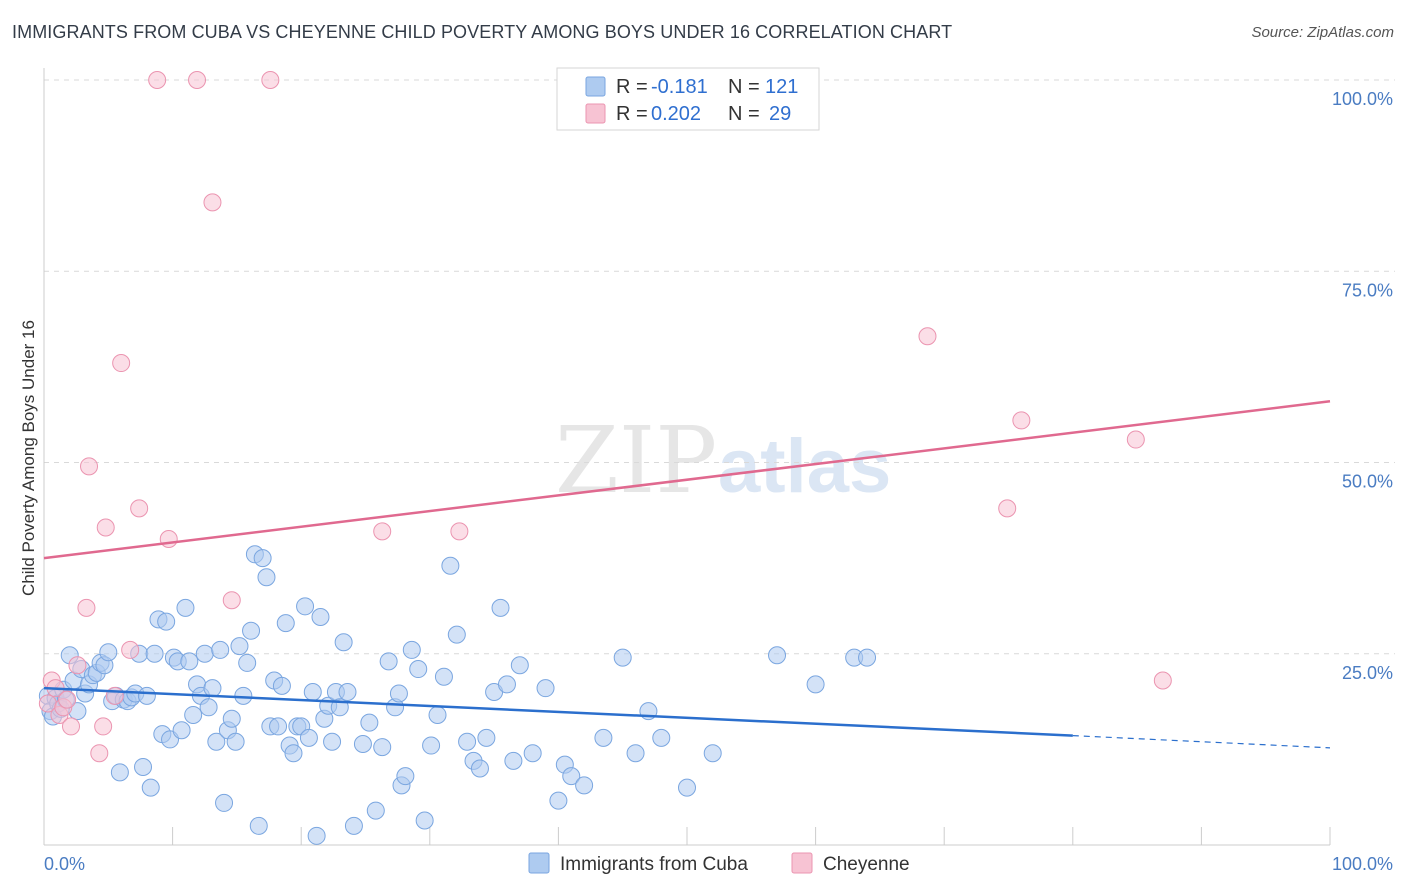 The width and height of the screenshot is (1406, 892). What do you see at coordinates (781, 87) in the screenshot?
I see `legend-n-value: 121` at bounding box center [781, 87].